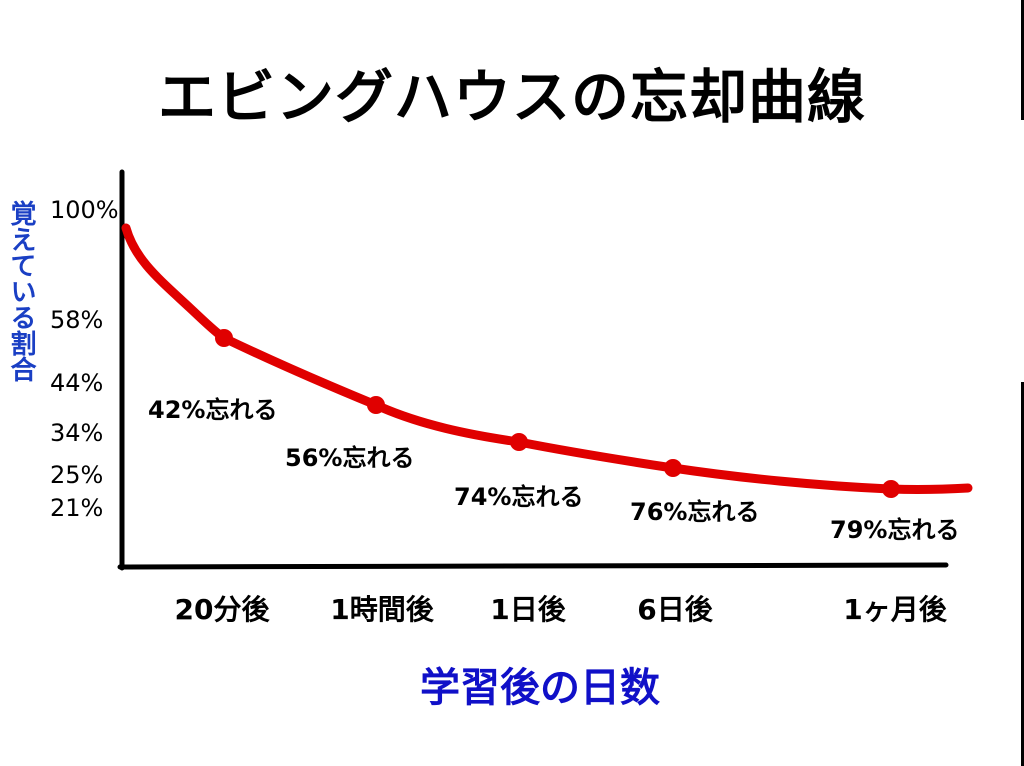 This screenshot has height=766, width=1024. I want to click on data-point-1day, so click(519, 442).